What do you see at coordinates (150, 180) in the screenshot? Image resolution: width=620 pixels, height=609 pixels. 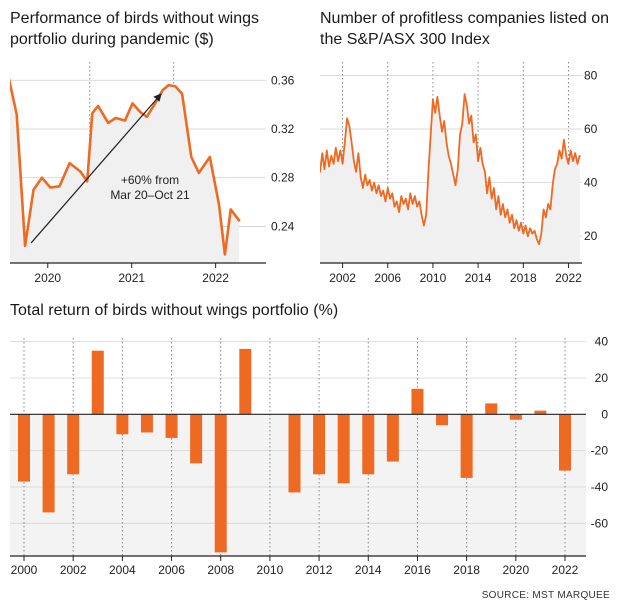 I see `annotation-line1: +60% from` at bounding box center [150, 180].